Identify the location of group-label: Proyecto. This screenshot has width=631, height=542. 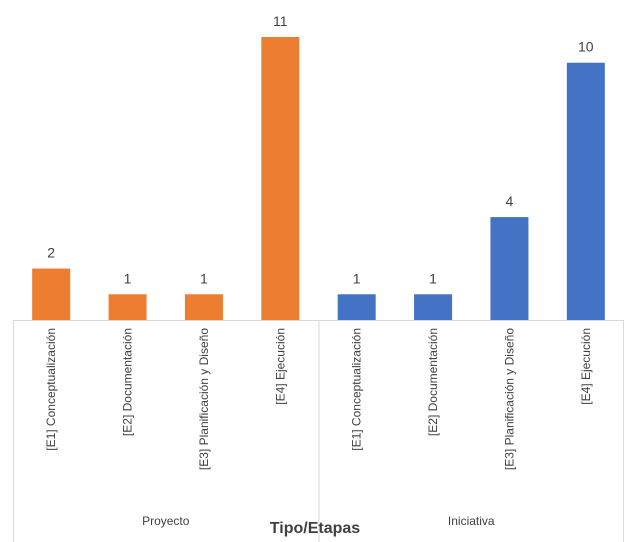
(166, 521).